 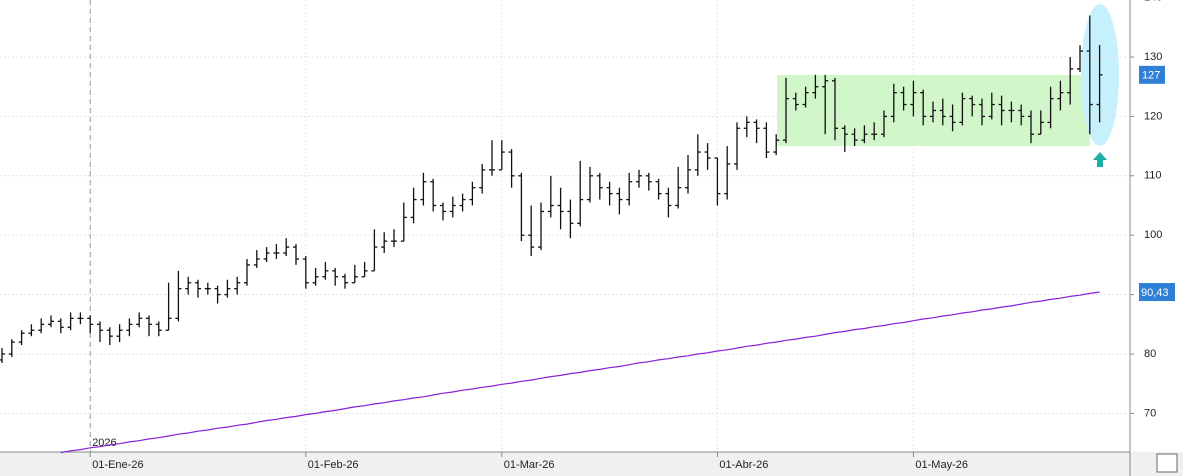 I want to click on x-tick-label: 01-Mar-26, so click(x=529, y=465).